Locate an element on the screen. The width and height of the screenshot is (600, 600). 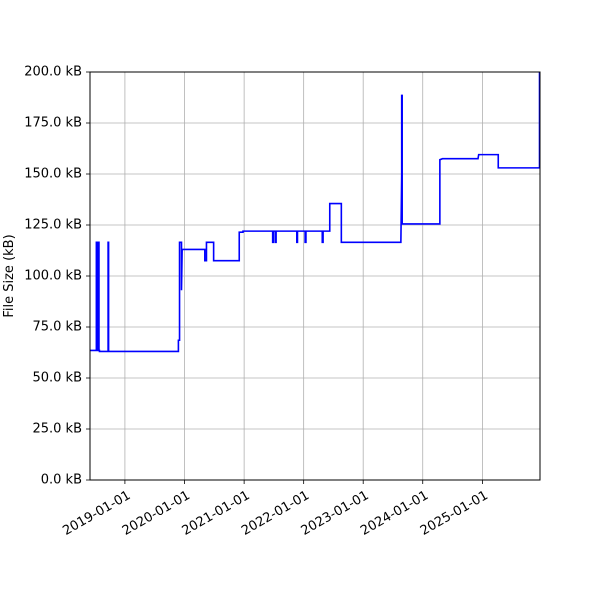
y-tick-label: 175.0 kB is located at coordinates (53, 123).